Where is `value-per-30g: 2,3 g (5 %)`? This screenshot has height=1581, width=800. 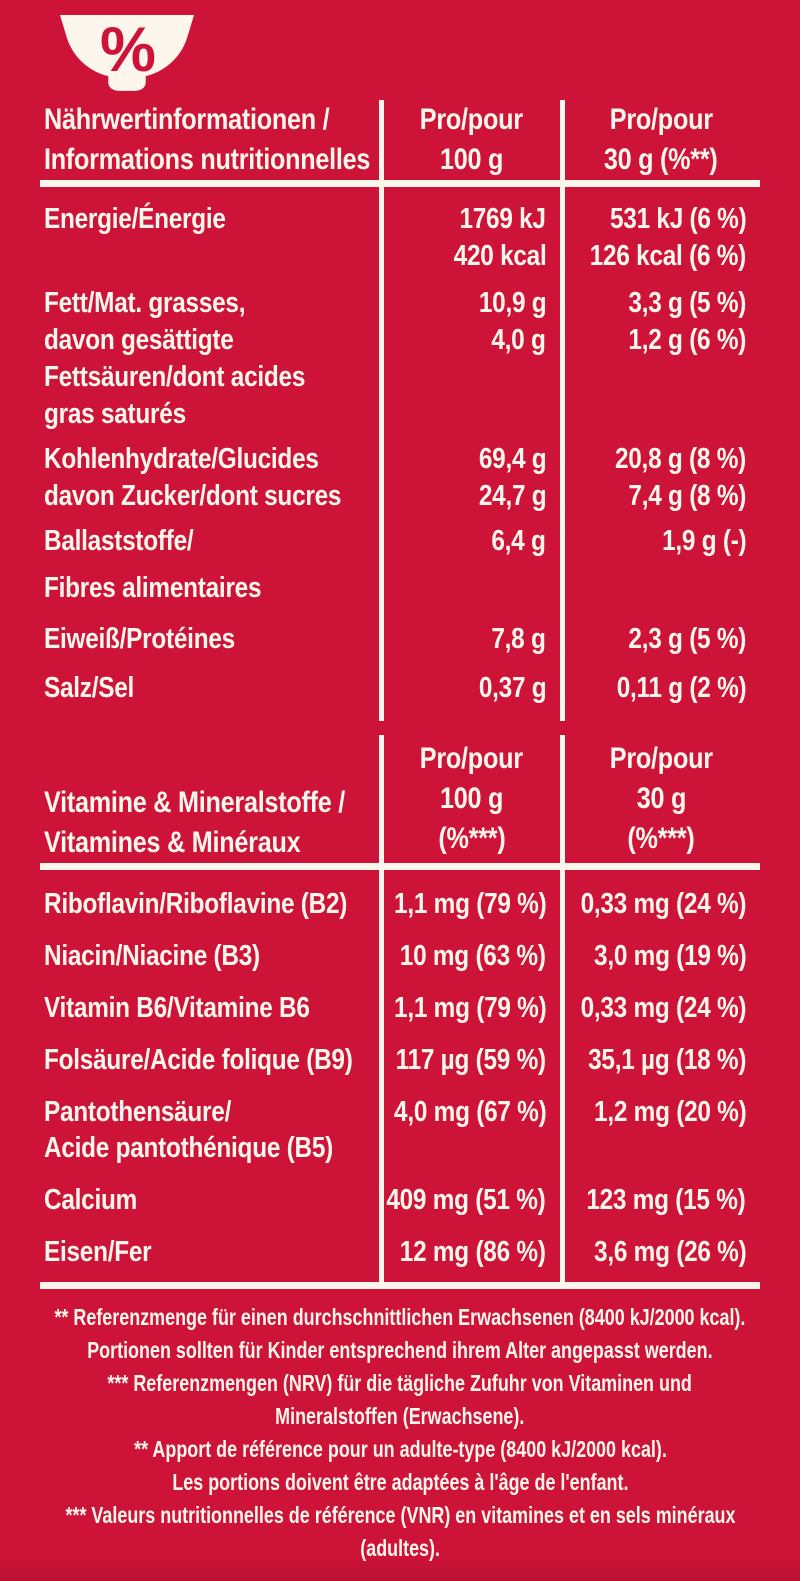
value-per-30g: 2,3 g (5 %) is located at coordinates (687, 639).